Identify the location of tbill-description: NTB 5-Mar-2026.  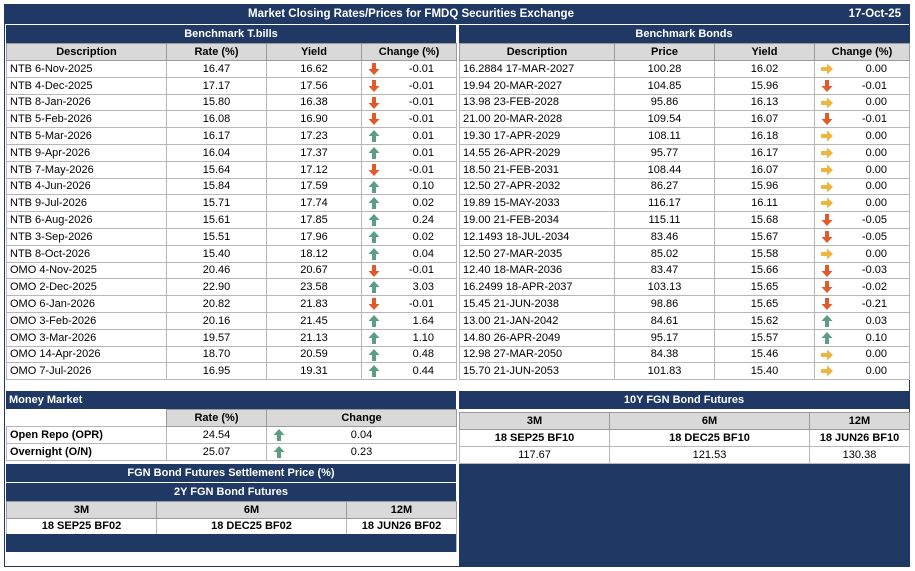
(86, 136).